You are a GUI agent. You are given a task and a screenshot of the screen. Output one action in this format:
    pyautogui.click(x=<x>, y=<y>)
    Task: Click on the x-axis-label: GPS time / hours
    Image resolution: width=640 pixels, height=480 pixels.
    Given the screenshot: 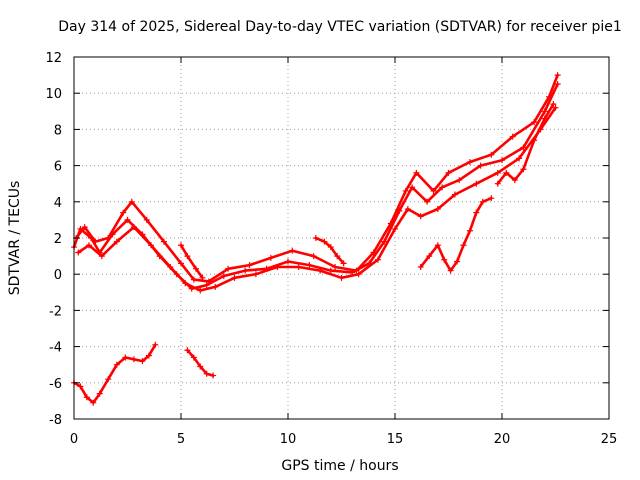 What is the action you would take?
    pyautogui.click(x=339, y=466)
    